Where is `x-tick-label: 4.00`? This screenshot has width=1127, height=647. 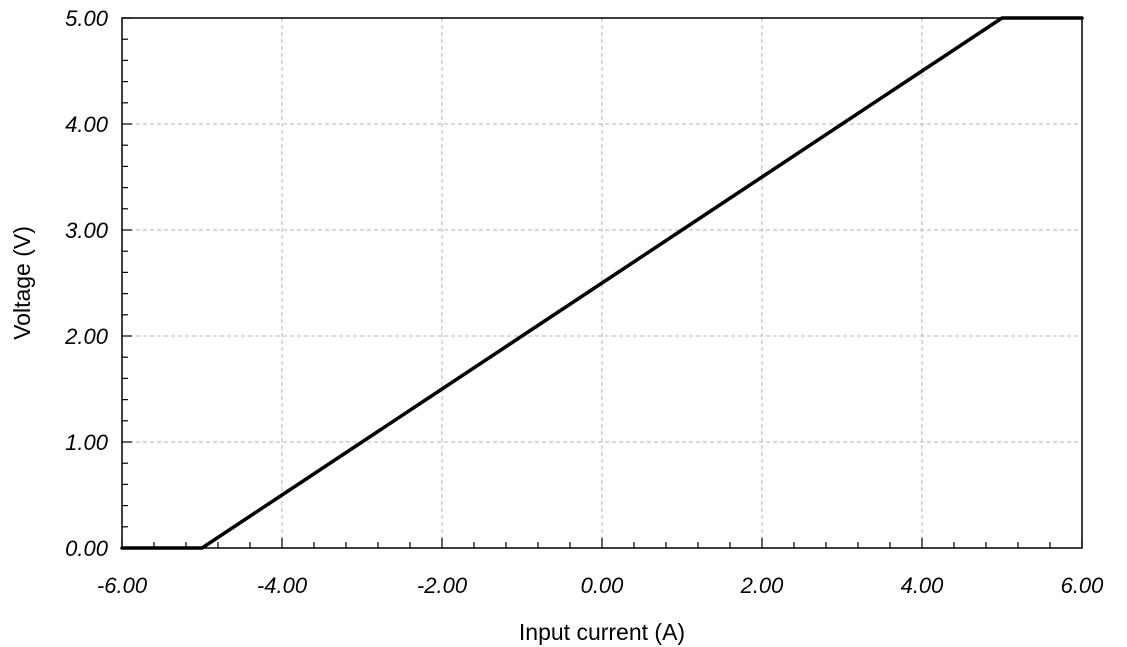
x-tick-label: 4.00 is located at coordinates (923, 585).